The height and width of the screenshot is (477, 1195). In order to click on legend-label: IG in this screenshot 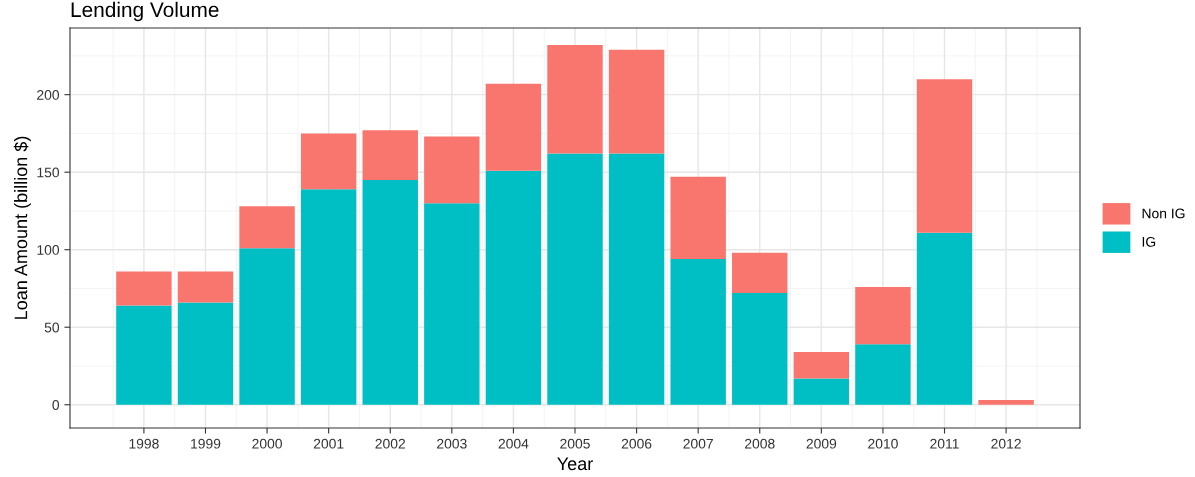, I will do `click(1149, 241)`.